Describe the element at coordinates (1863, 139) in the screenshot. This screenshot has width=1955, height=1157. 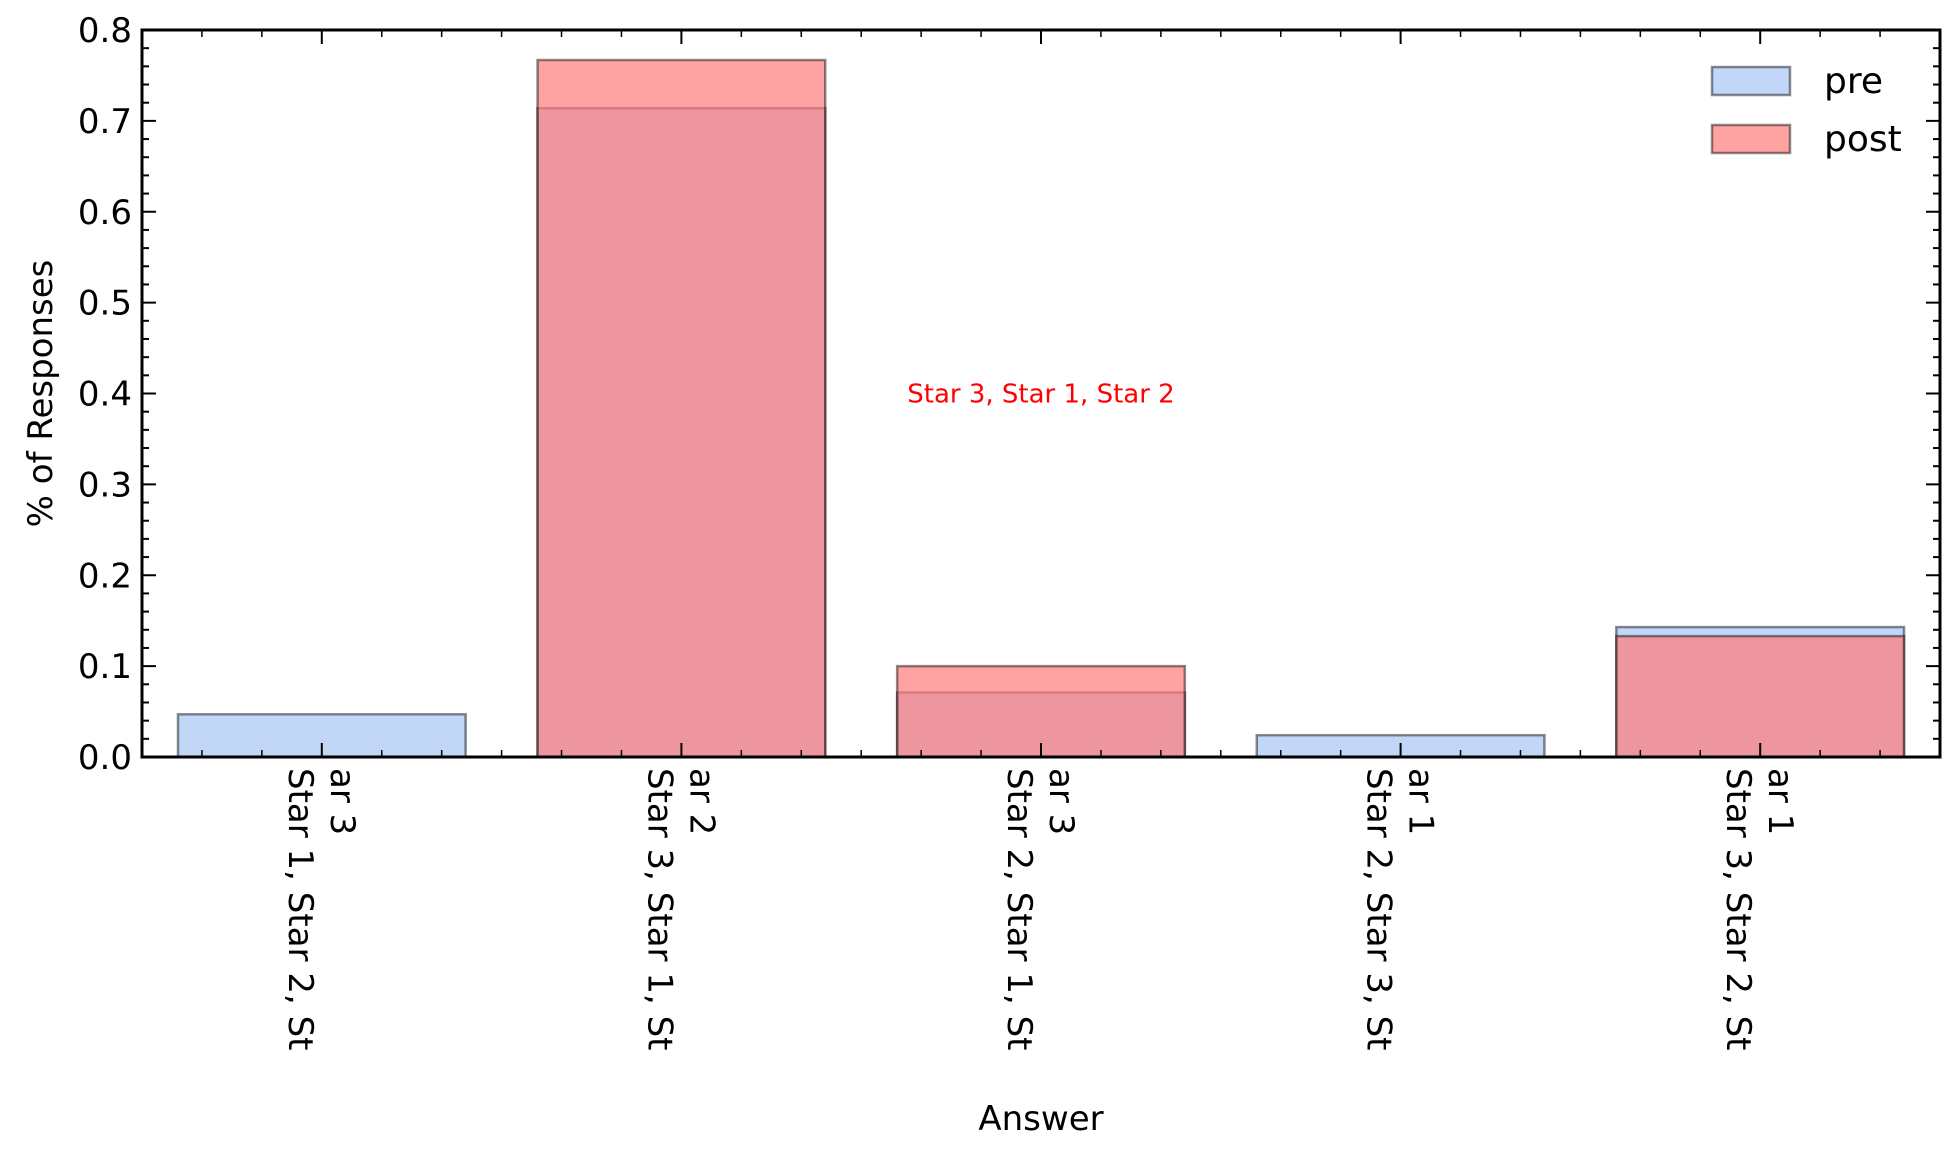
I see `legend-label-post: post` at that location.